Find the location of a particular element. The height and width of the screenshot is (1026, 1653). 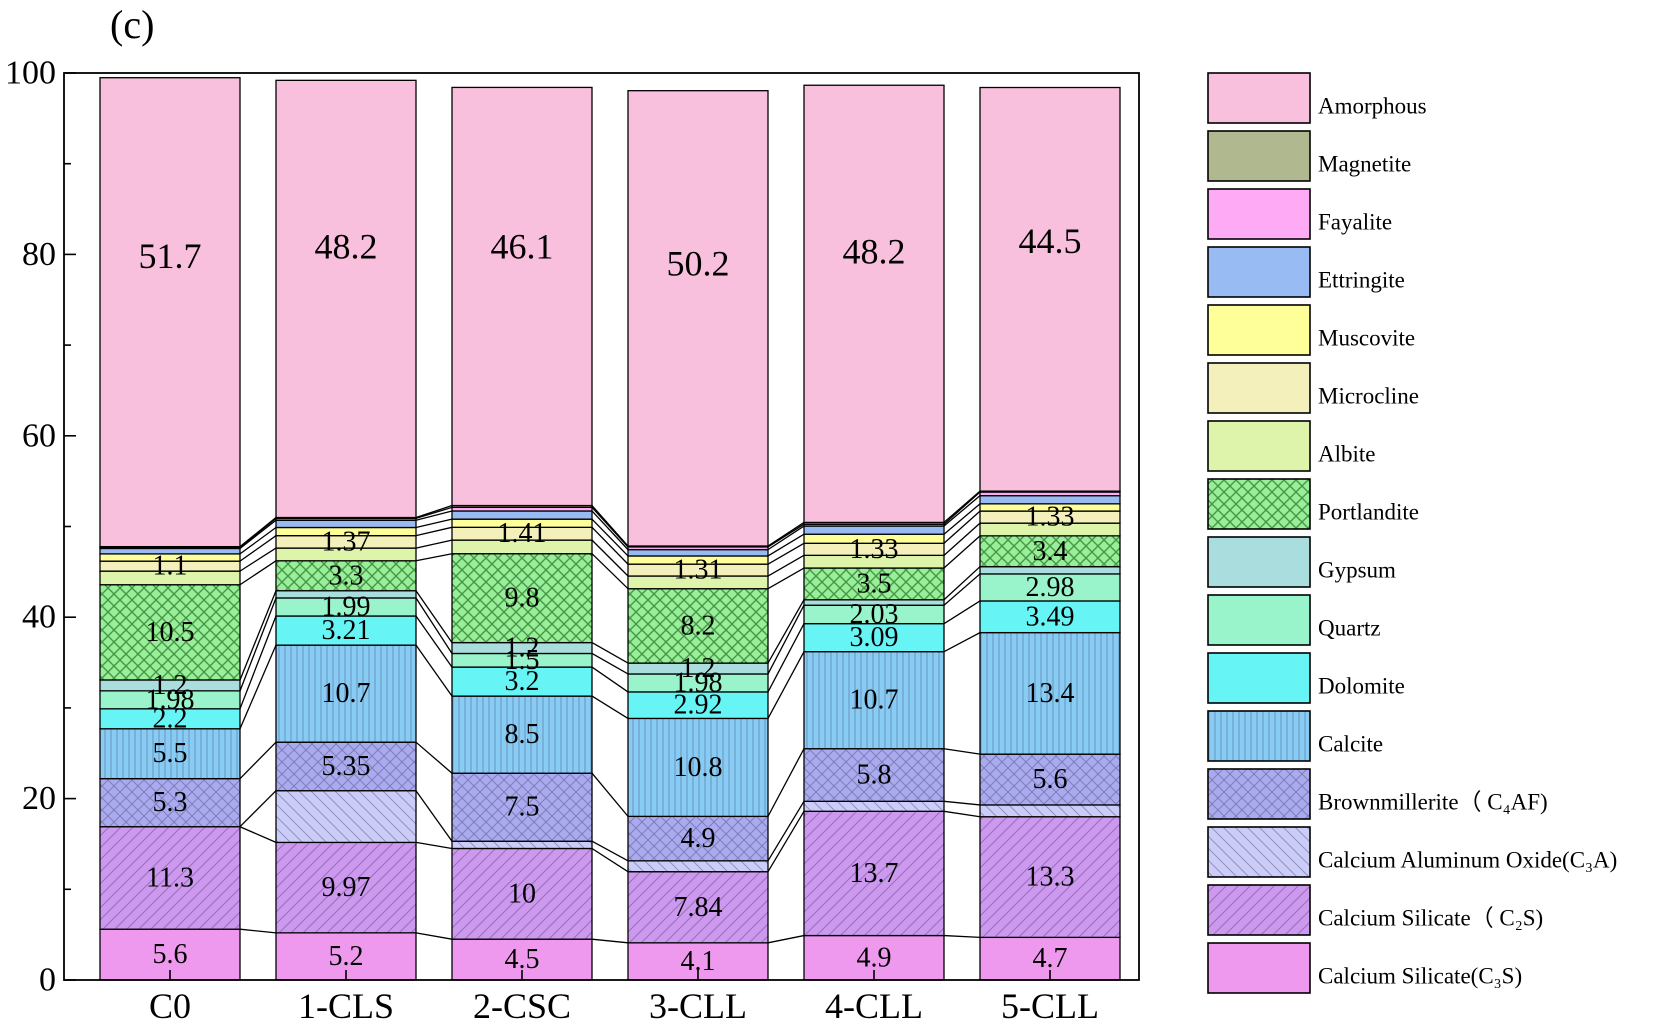

data-label: 10.8 is located at coordinates (698, 767).